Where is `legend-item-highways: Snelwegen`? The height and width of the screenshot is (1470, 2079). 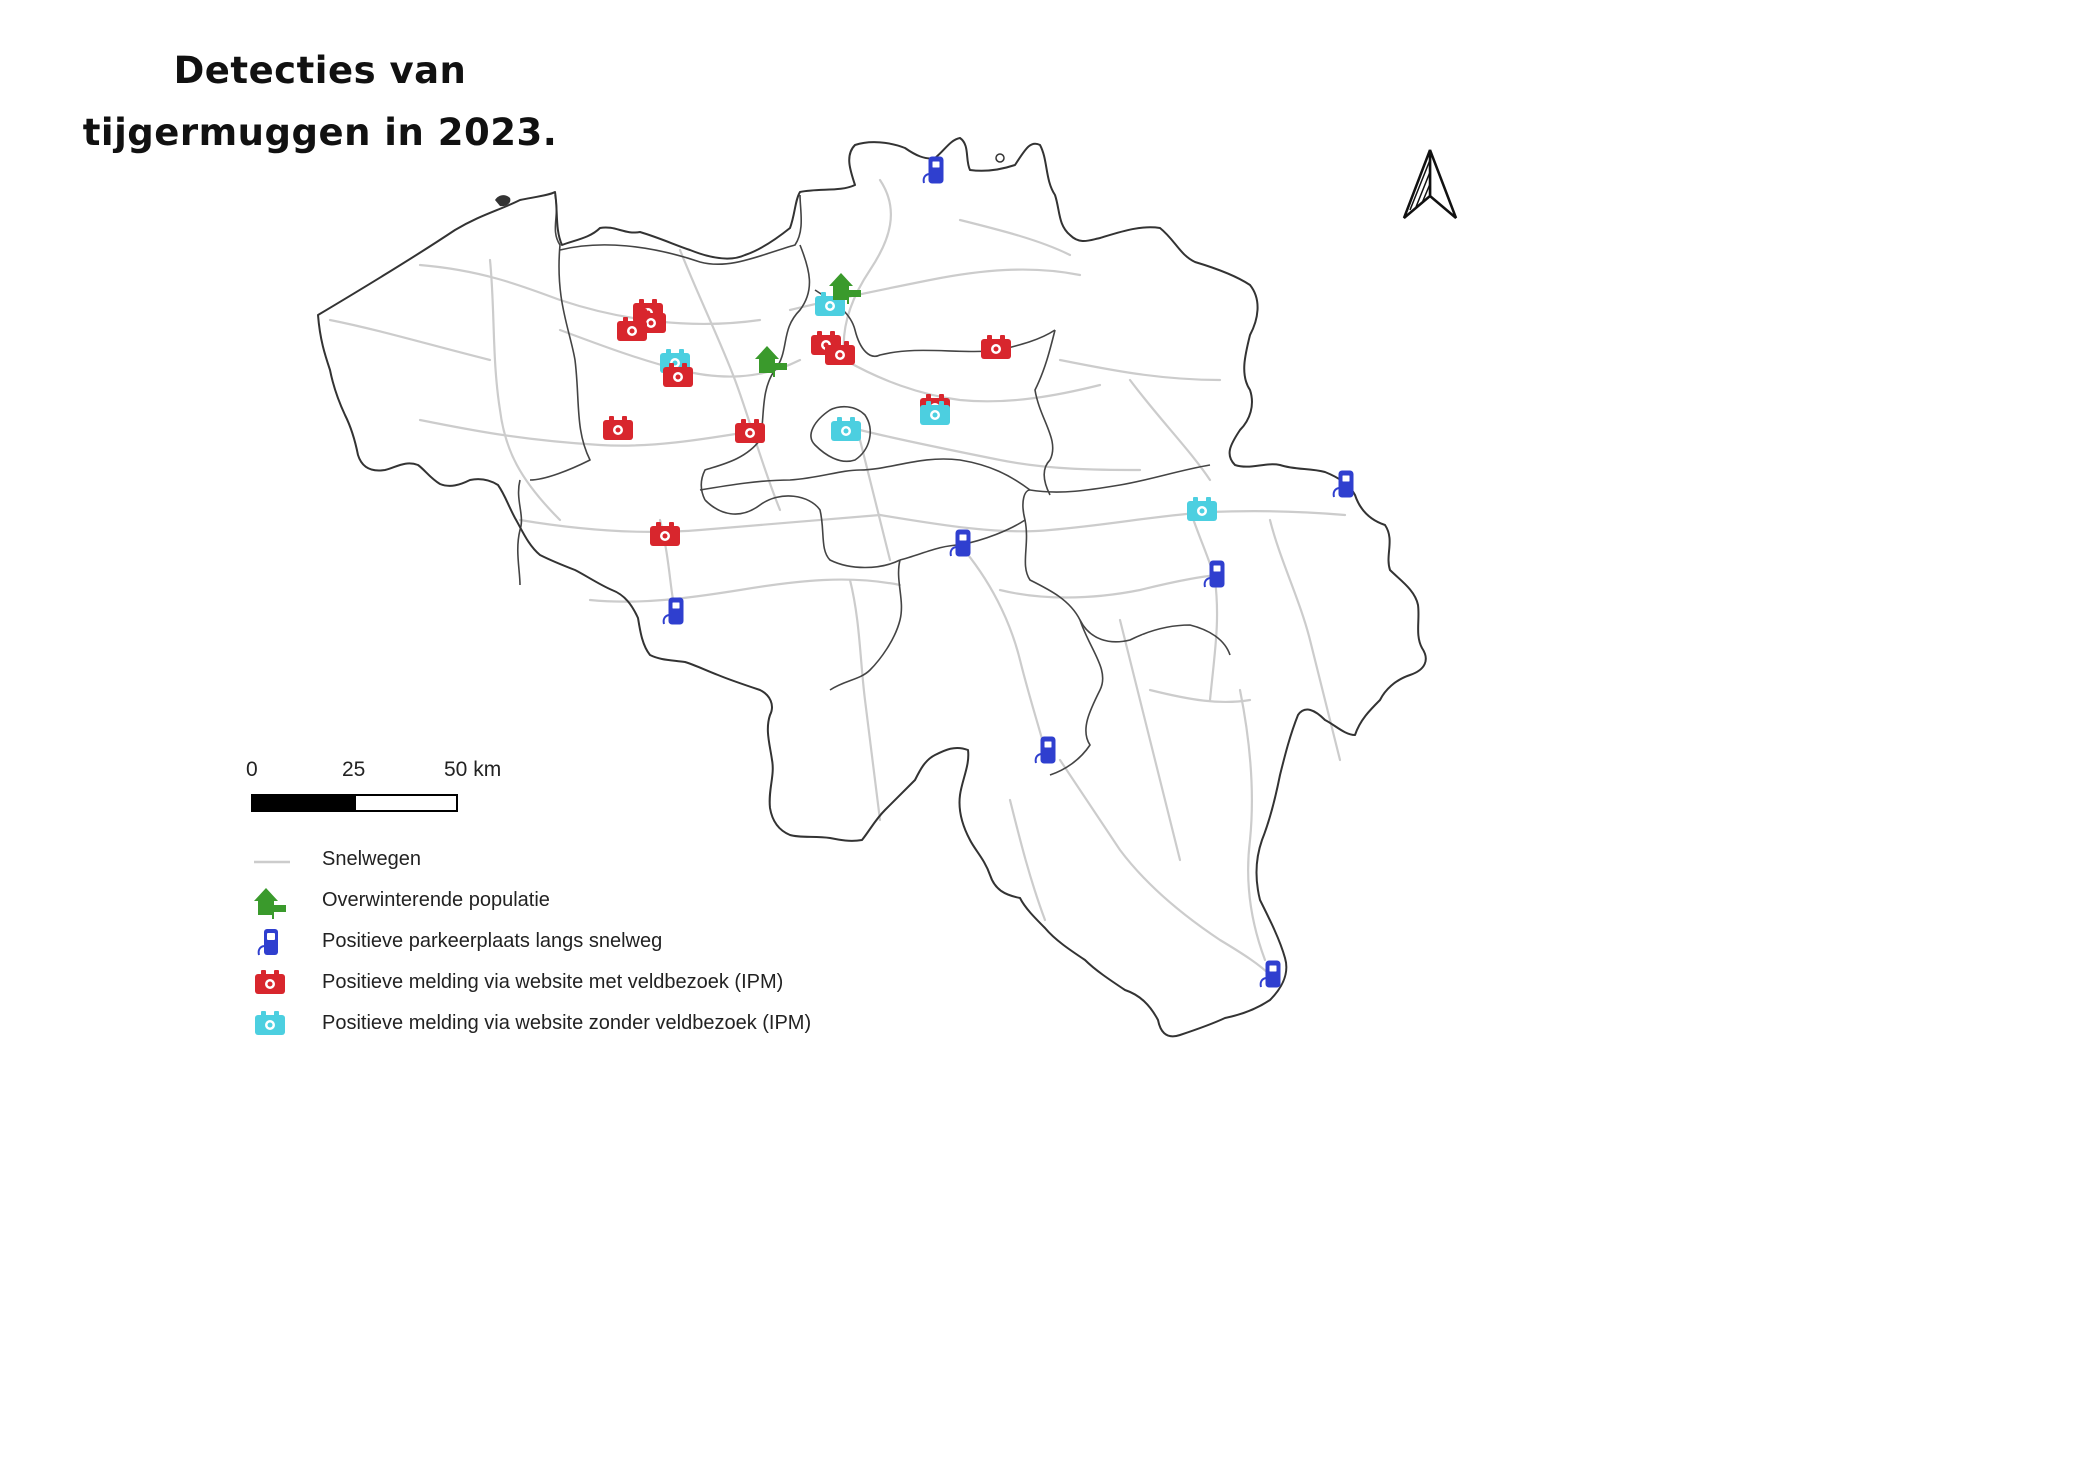
legend-item-highways: Snelwegen is located at coordinates (560, 860).